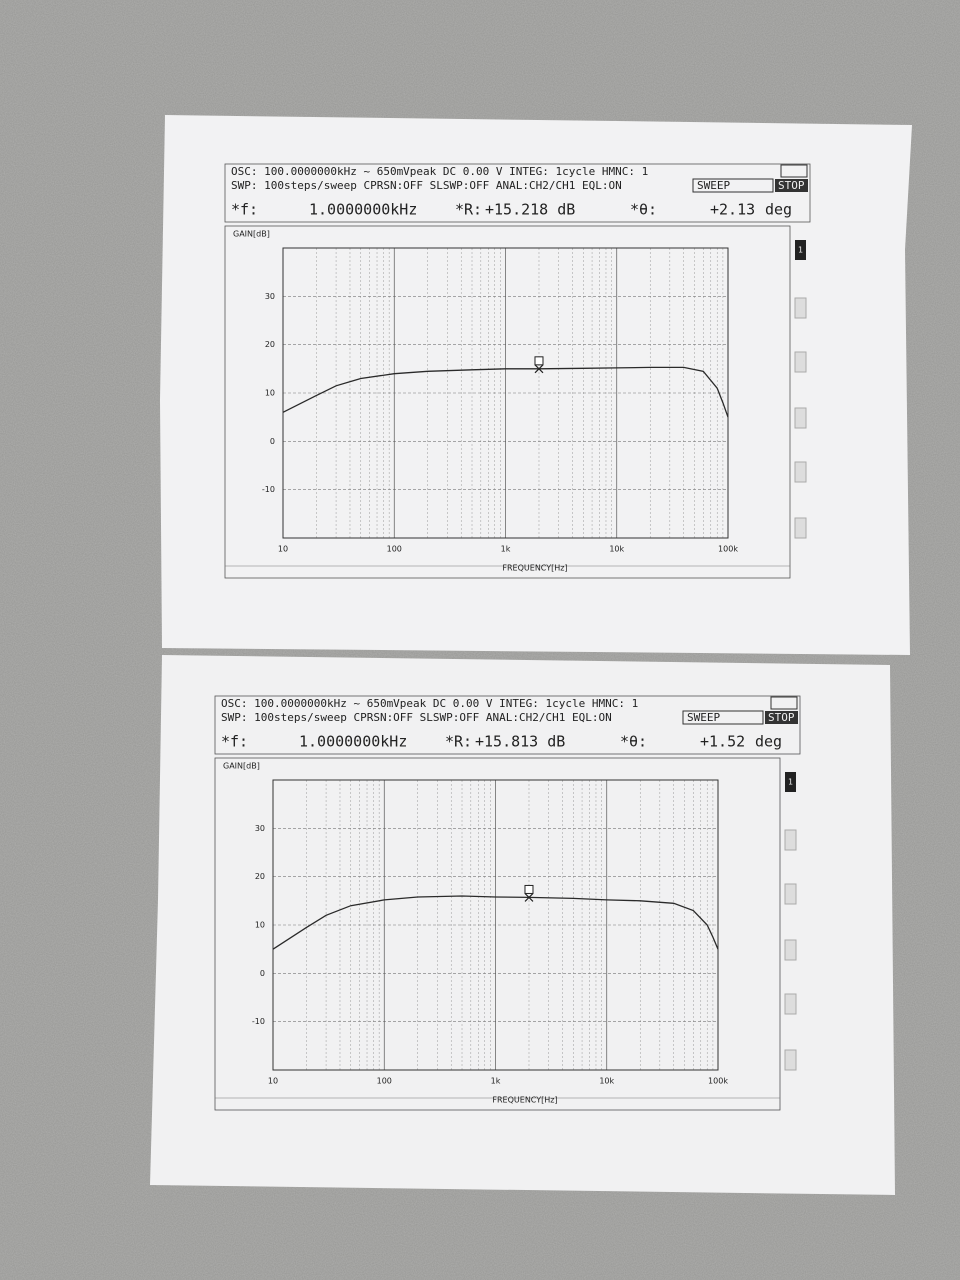 The image size is (960, 1280). Describe the element at coordinates (732, 210) in the screenshot. I see `theta-value: +2.13` at that location.